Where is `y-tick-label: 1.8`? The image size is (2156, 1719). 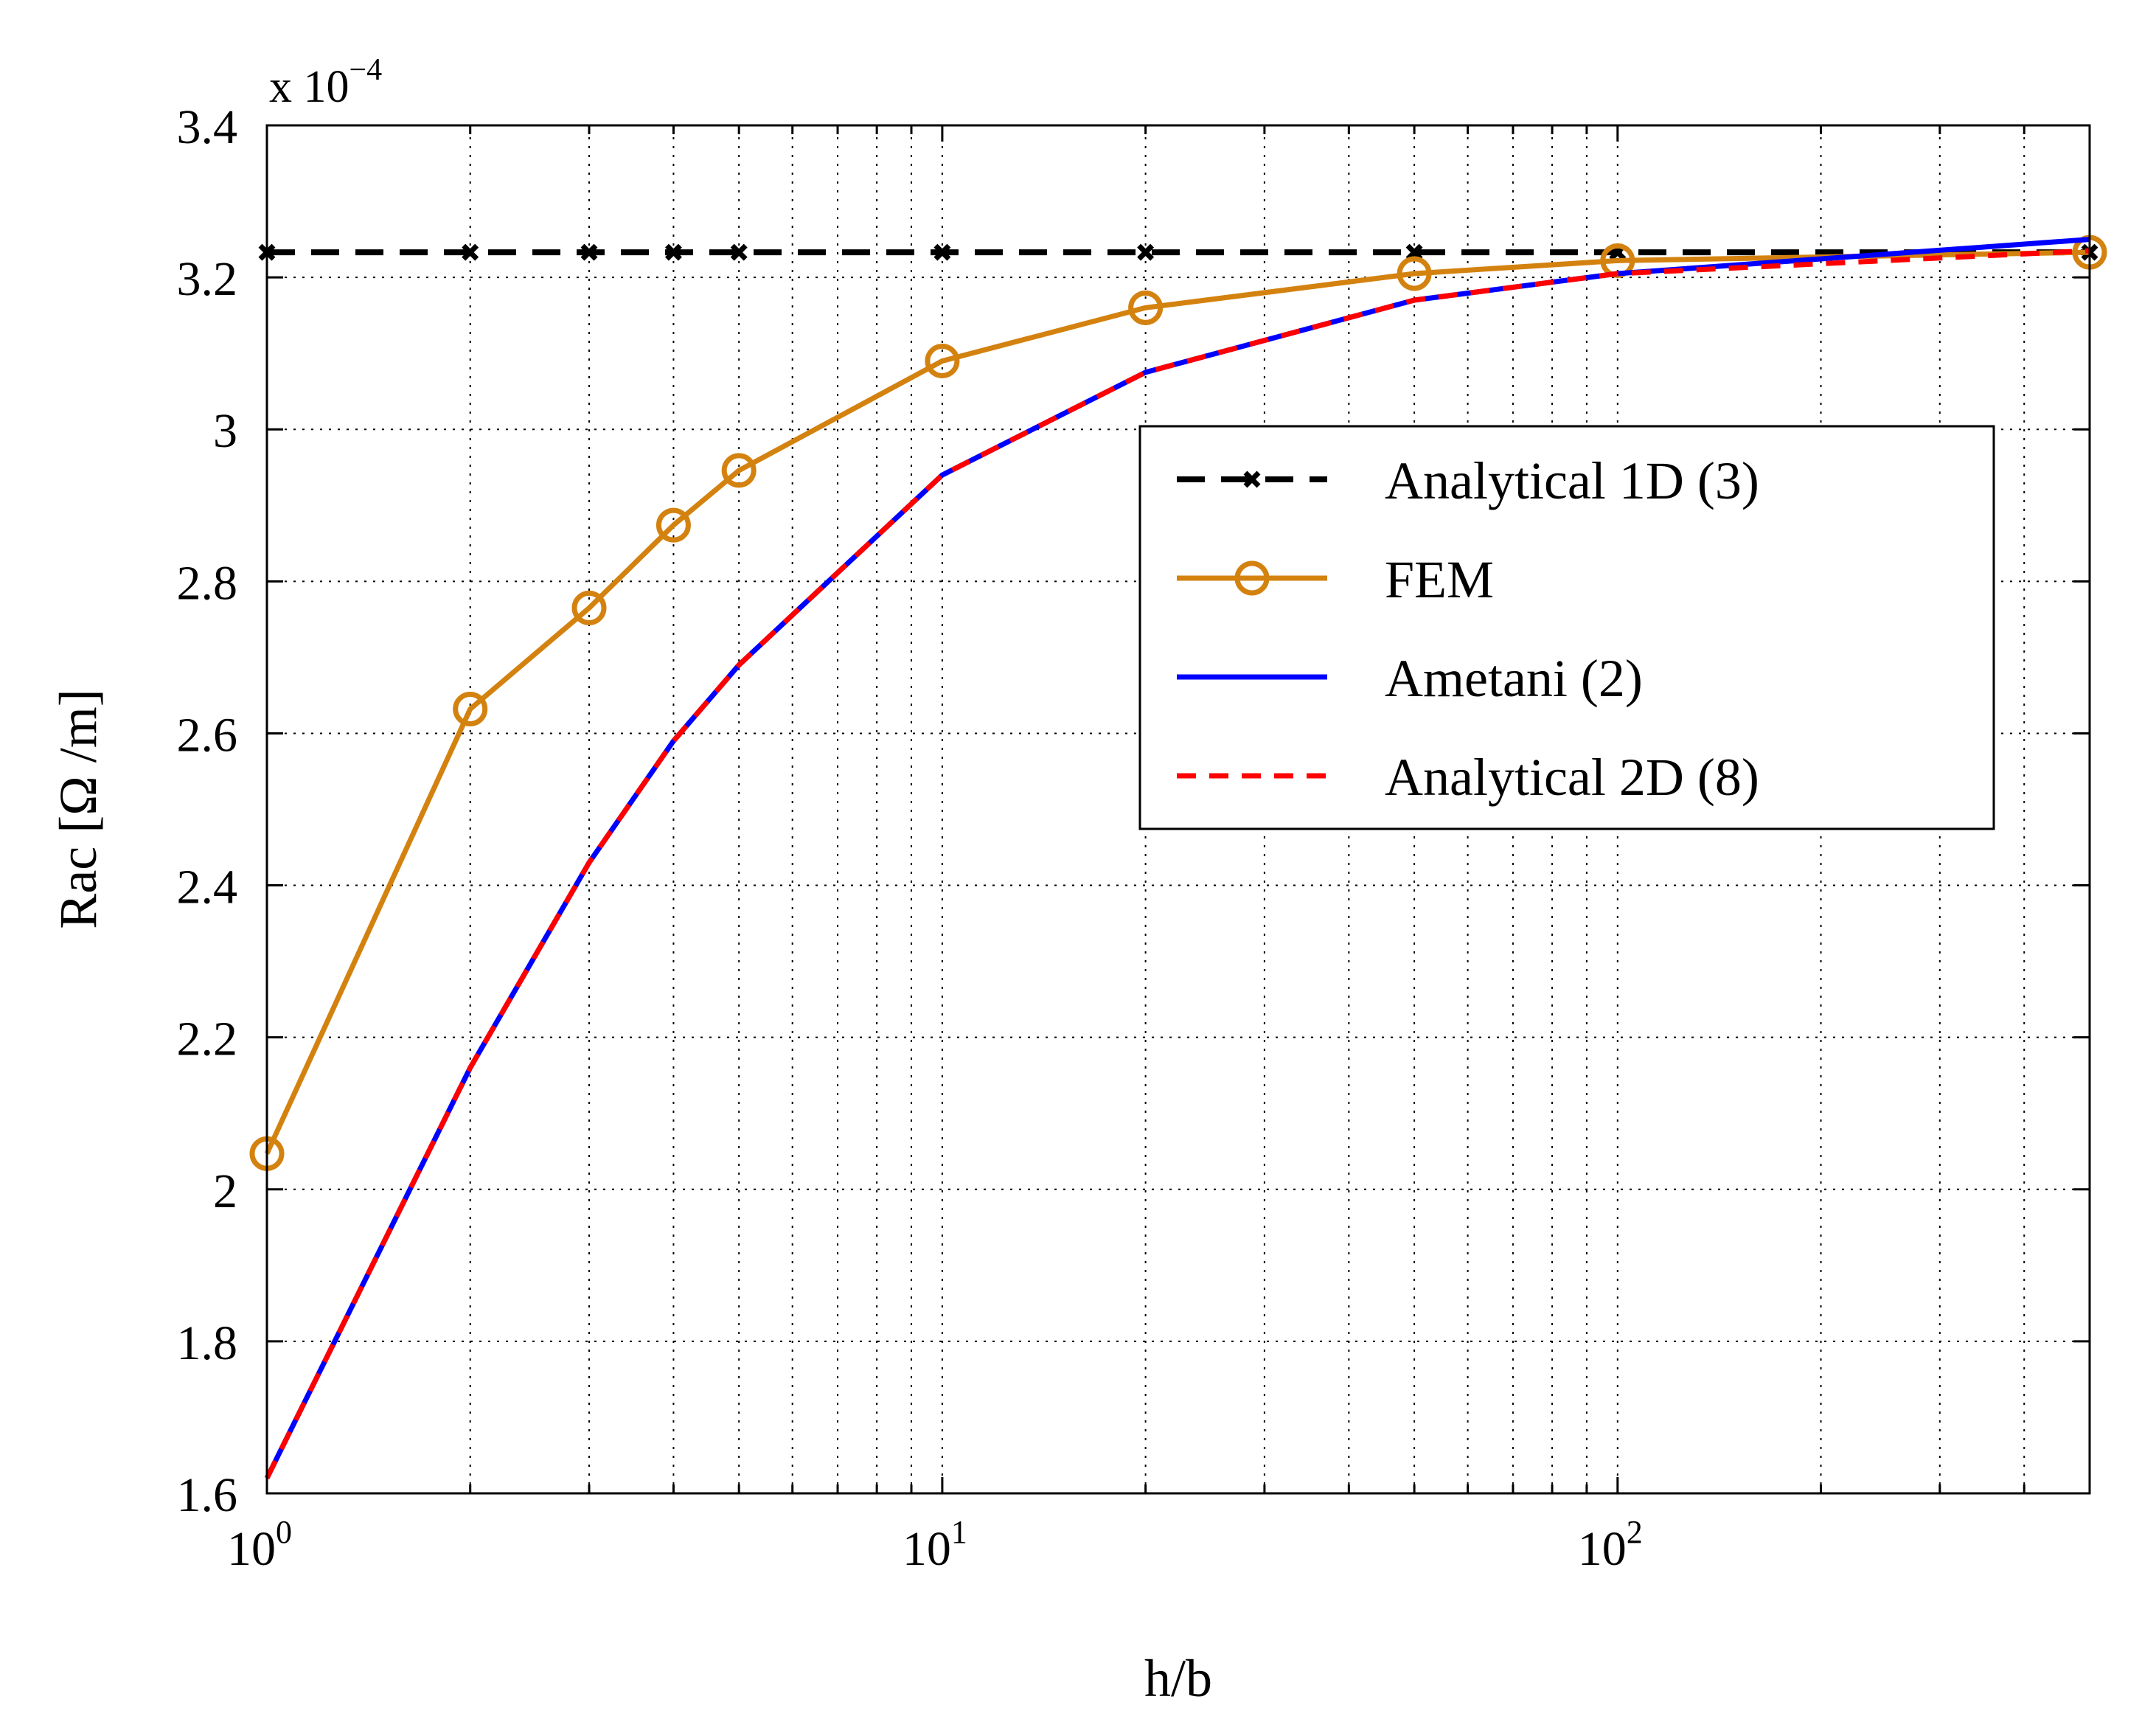
y-tick-label: 1.8 is located at coordinates (207, 1343).